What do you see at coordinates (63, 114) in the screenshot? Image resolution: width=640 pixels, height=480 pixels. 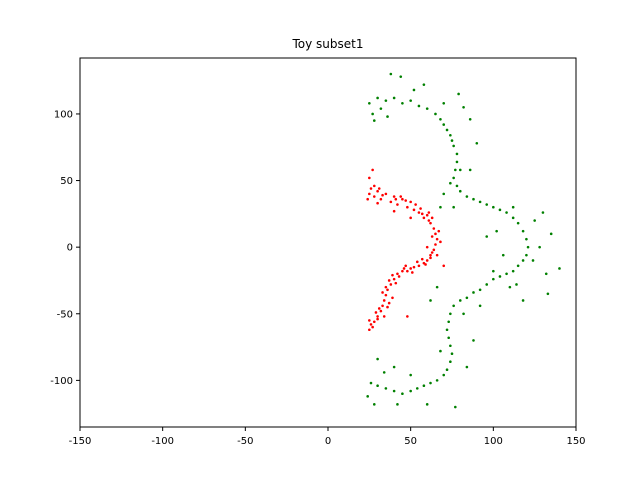 I see `y-tick-label: 100` at bounding box center [63, 114].